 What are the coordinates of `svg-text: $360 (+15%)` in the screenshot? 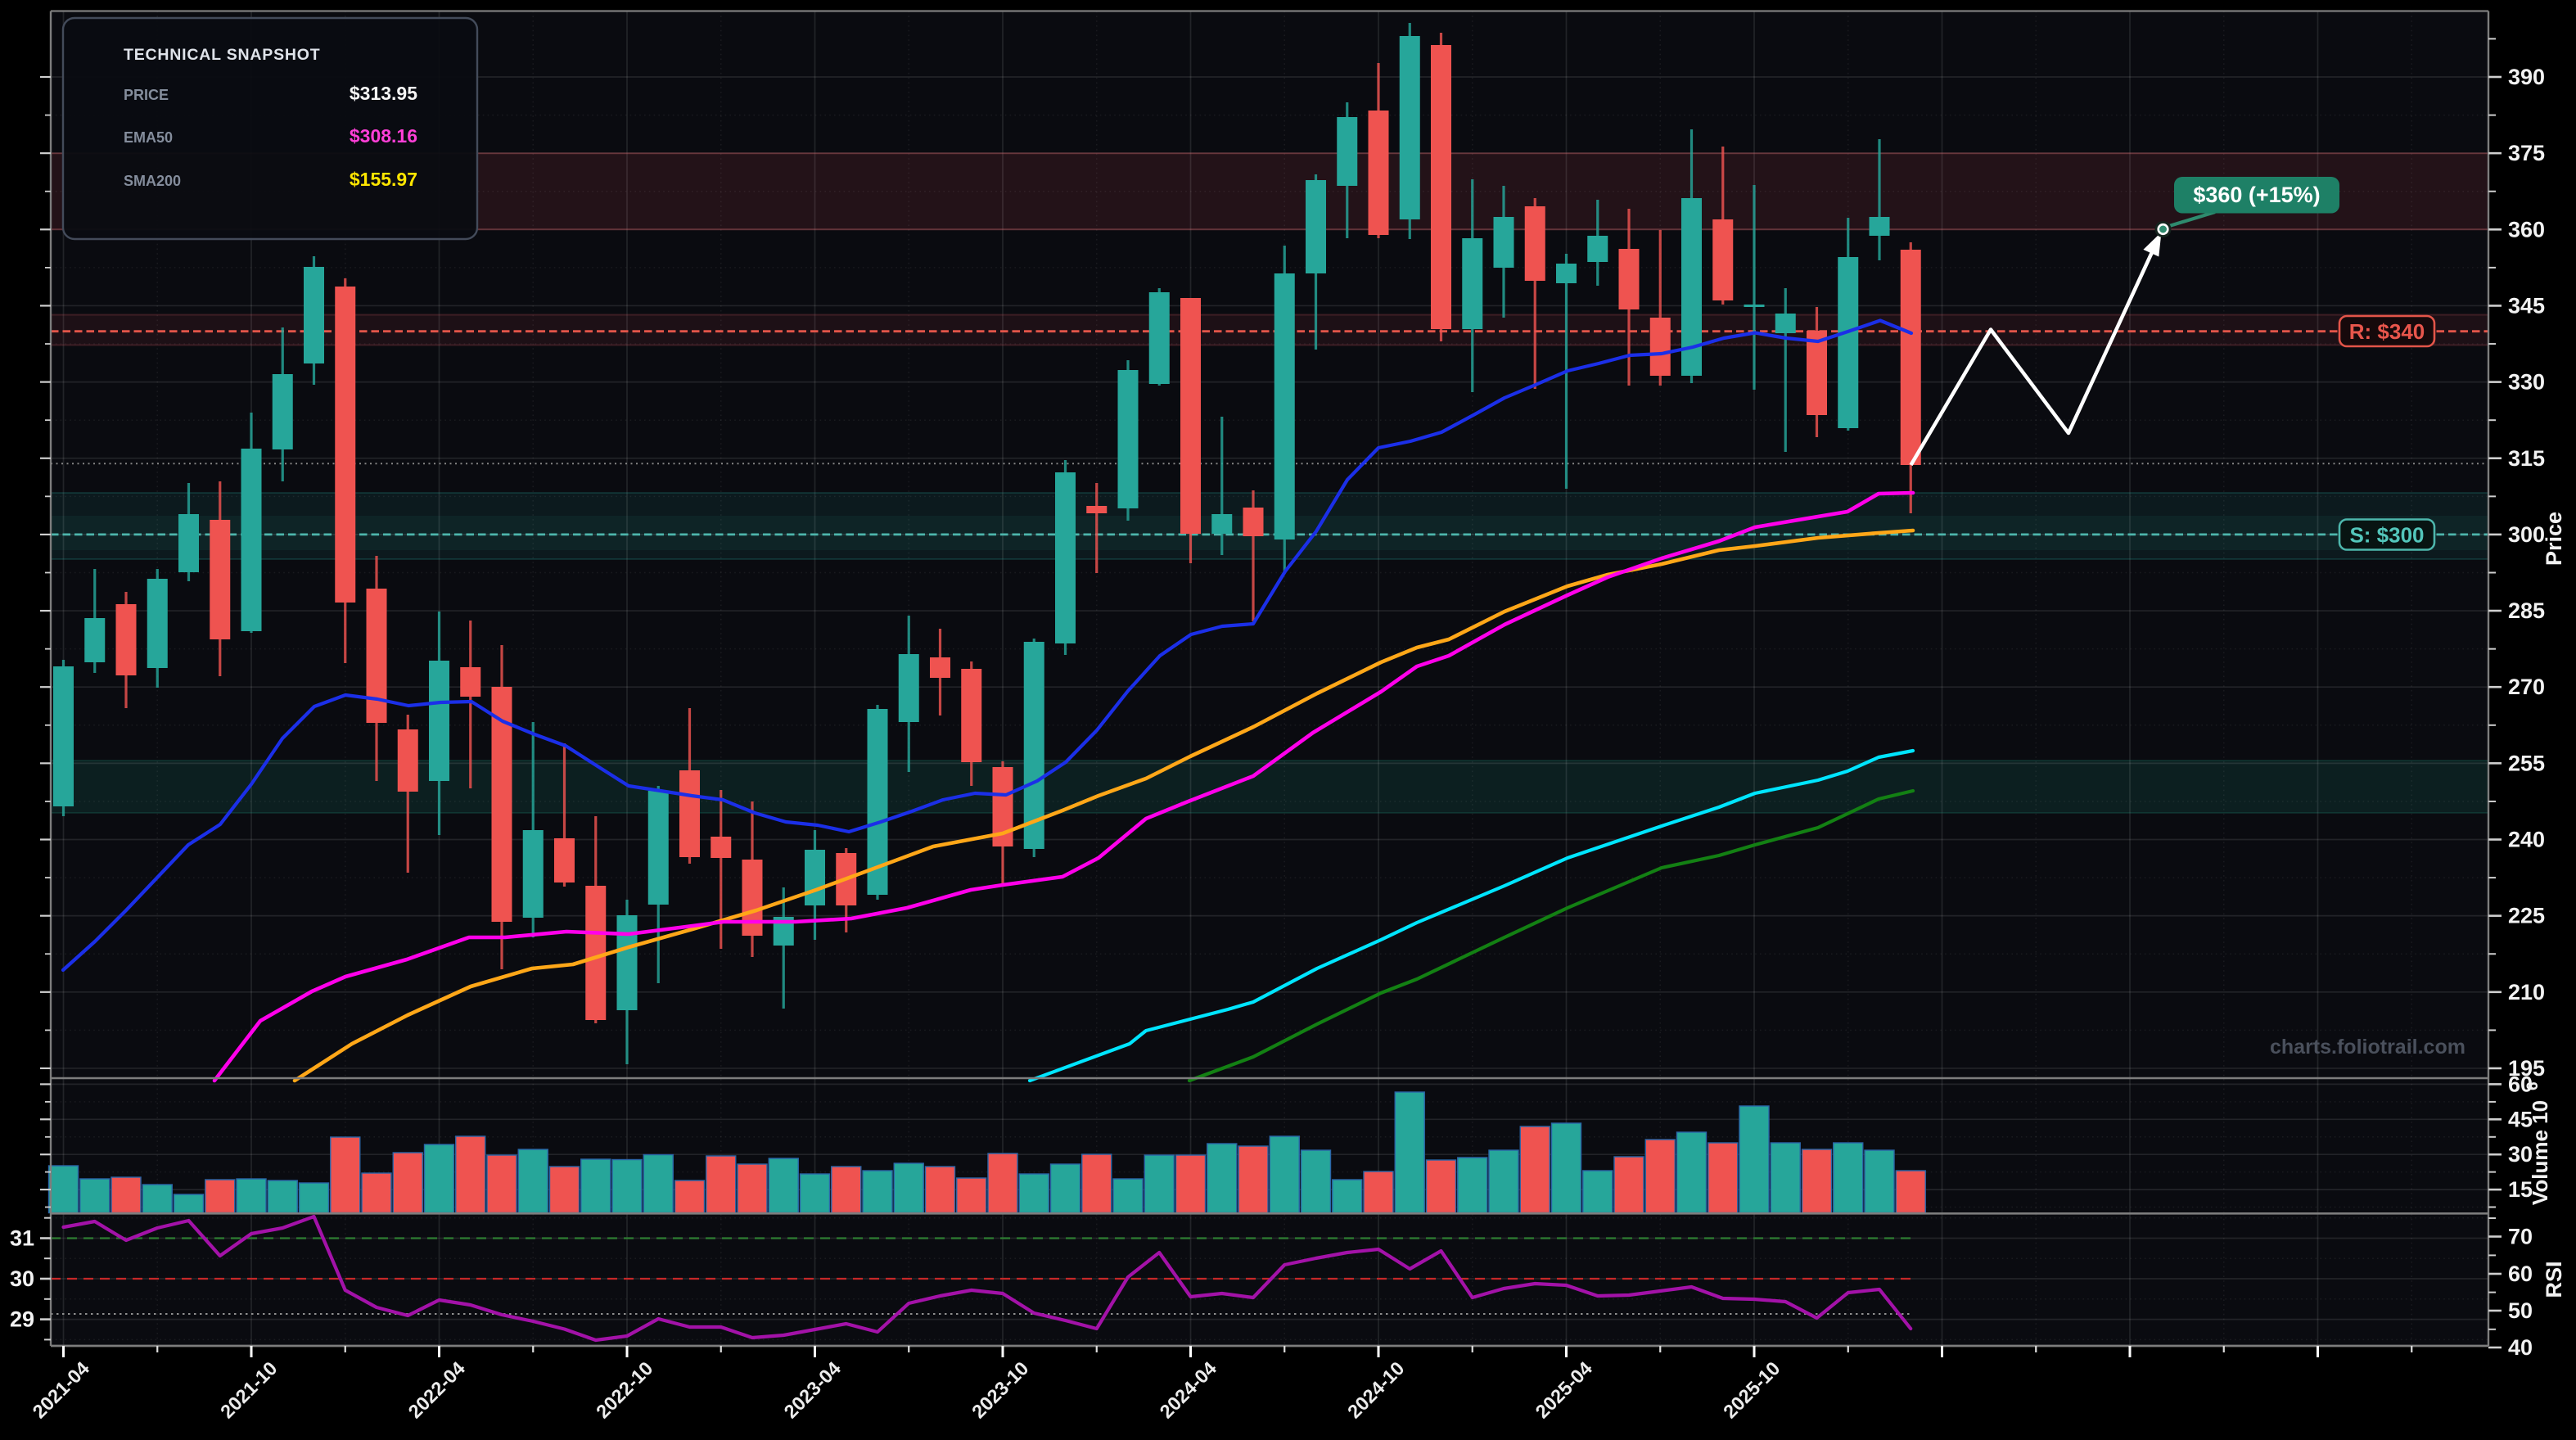 It's located at (2256, 195).